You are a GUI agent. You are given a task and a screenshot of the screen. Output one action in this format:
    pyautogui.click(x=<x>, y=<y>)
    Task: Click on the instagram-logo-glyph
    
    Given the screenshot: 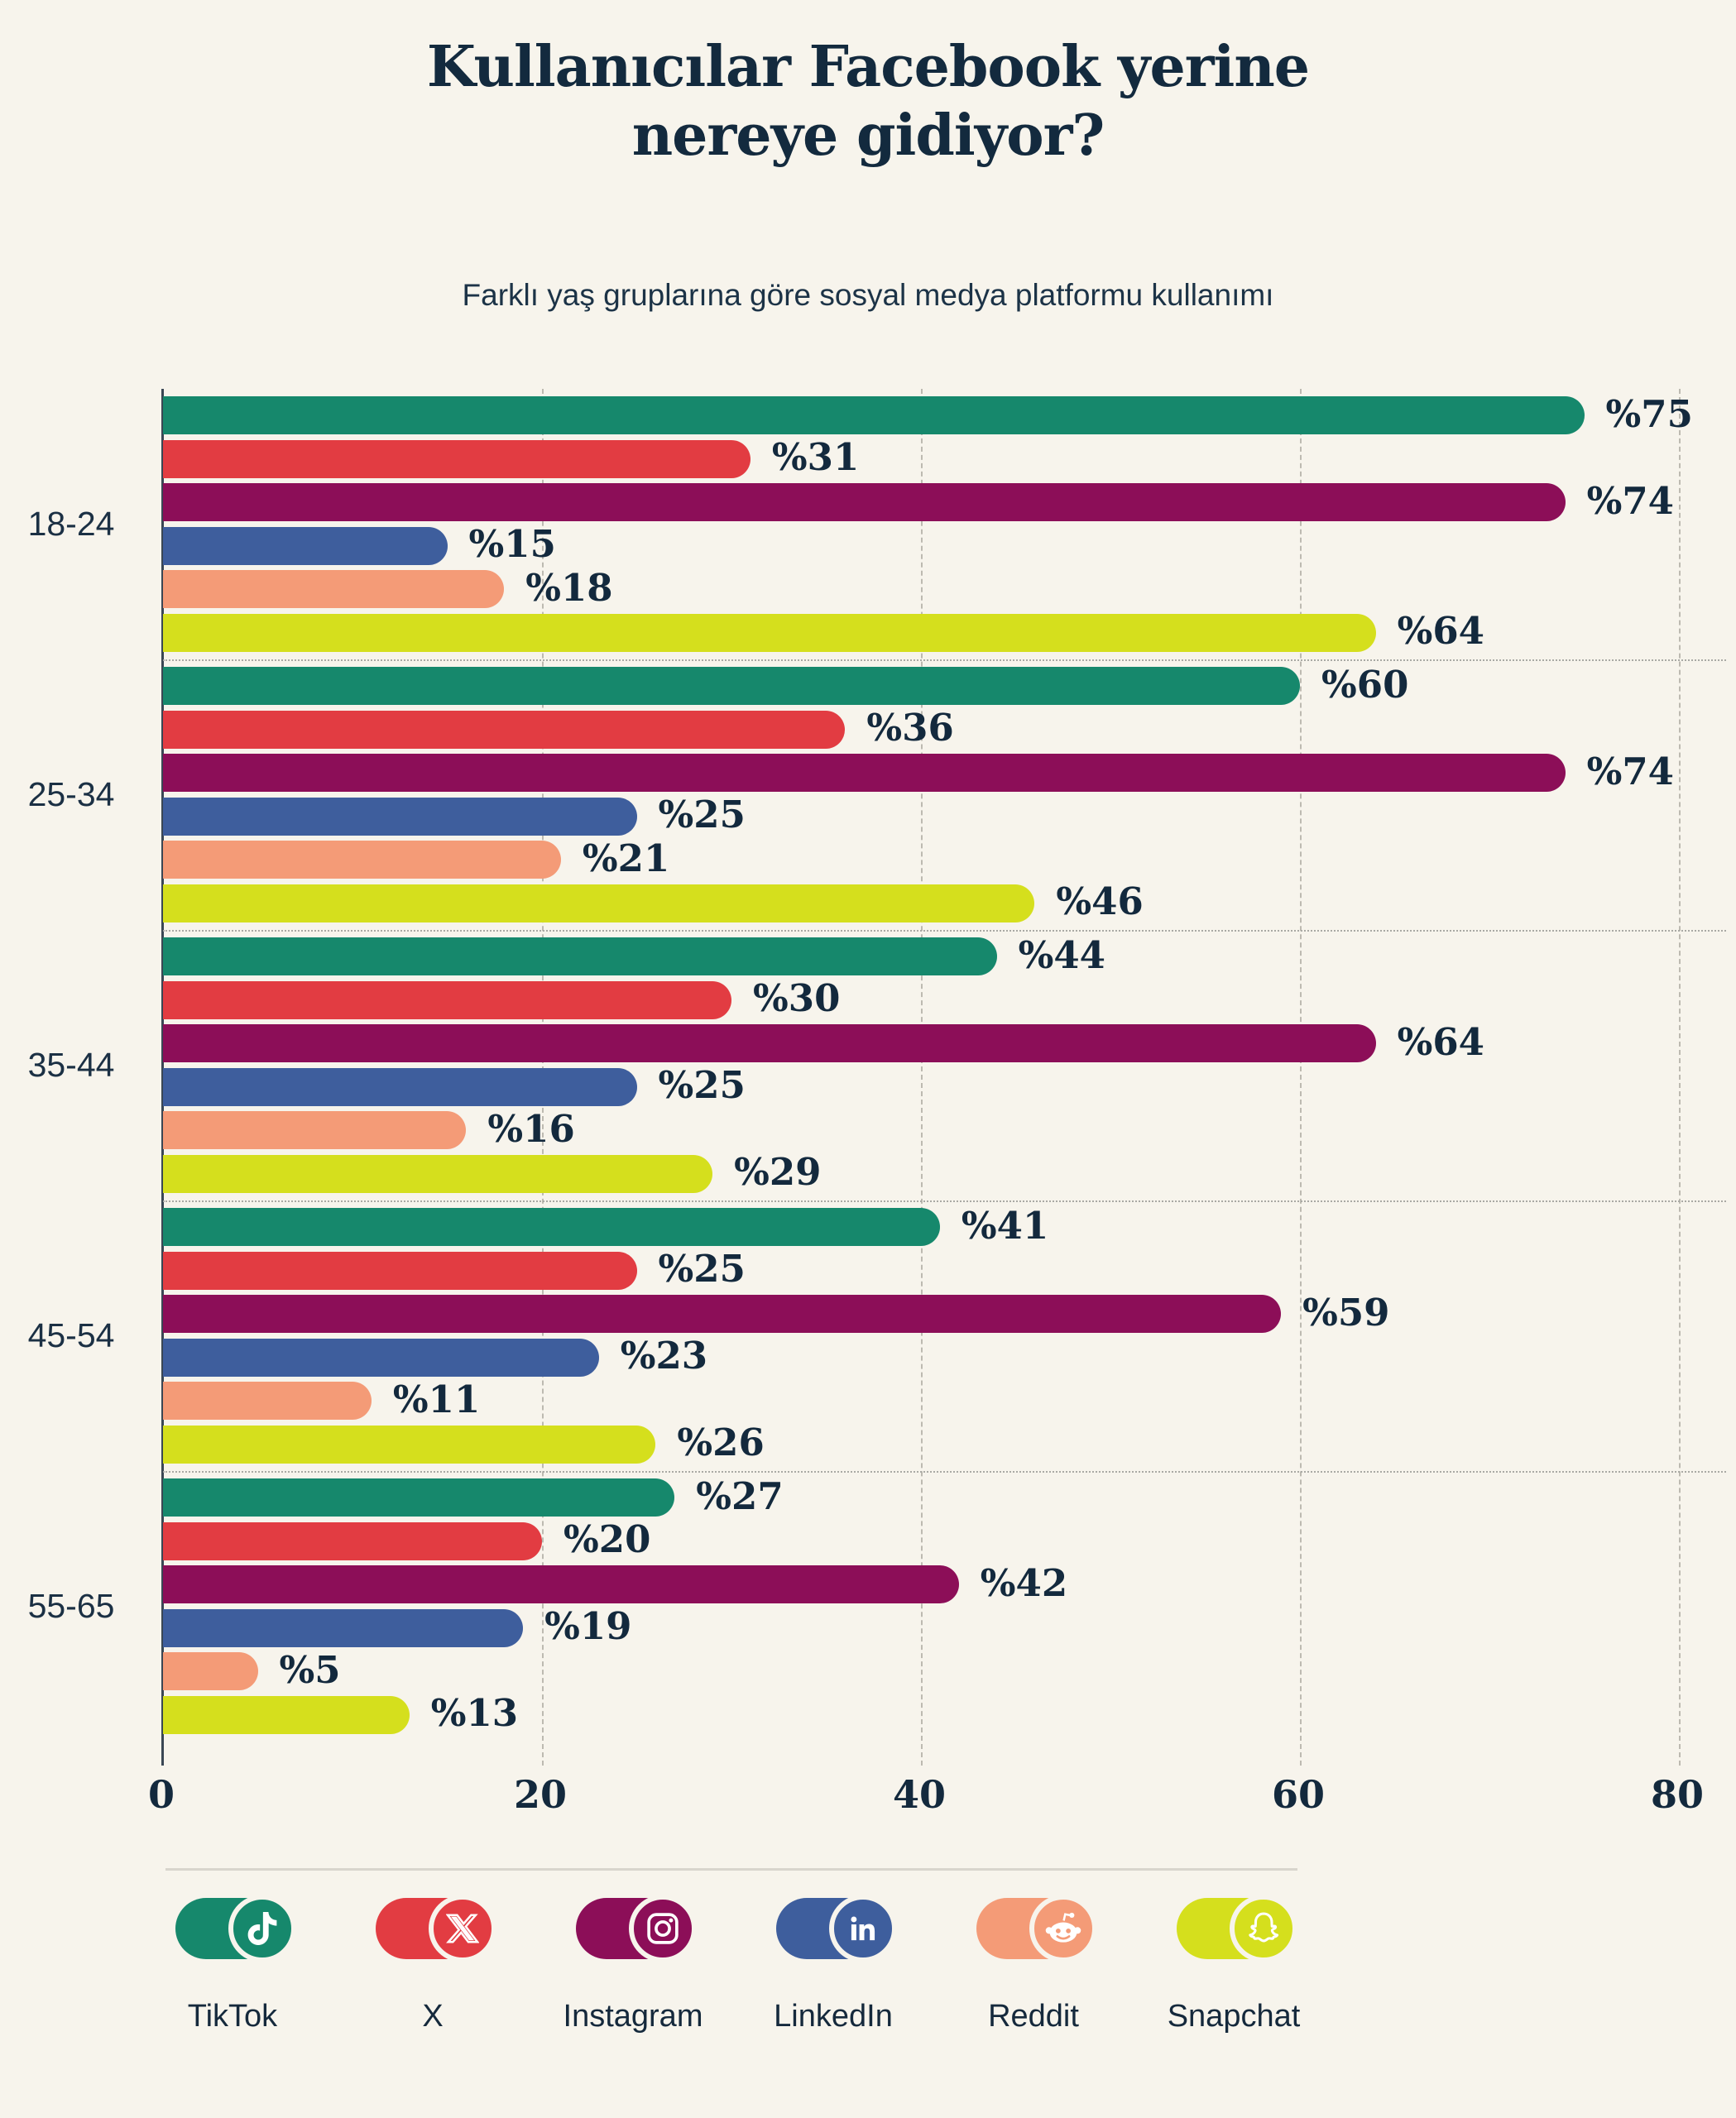 What is the action you would take?
    pyautogui.click(x=663, y=1929)
    